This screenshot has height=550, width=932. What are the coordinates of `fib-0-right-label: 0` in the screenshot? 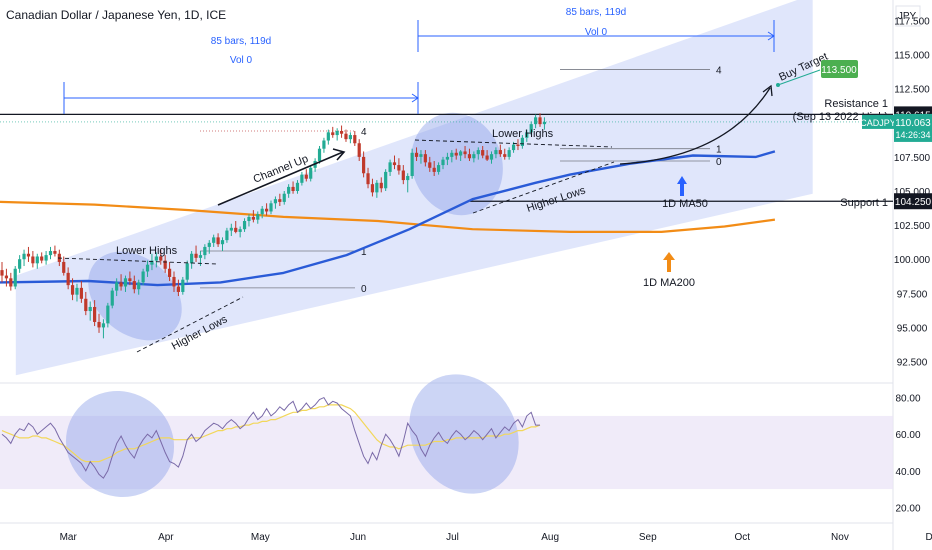 It's located at (719, 162).